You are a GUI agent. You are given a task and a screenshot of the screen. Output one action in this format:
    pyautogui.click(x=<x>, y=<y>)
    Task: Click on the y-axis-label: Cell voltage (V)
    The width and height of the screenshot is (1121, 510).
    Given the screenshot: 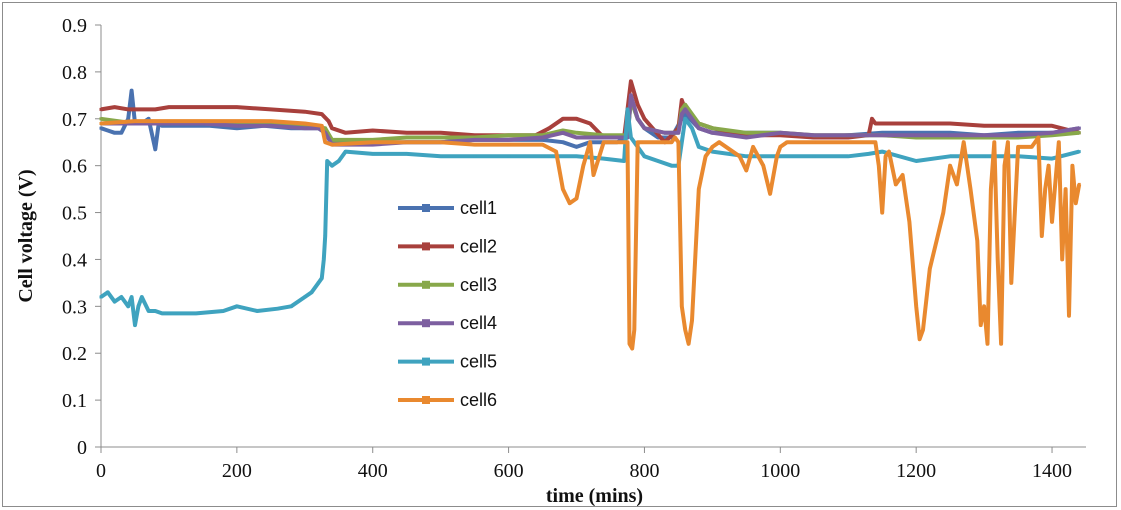 What is the action you would take?
    pyautogui.click(x=26, y=235)
    